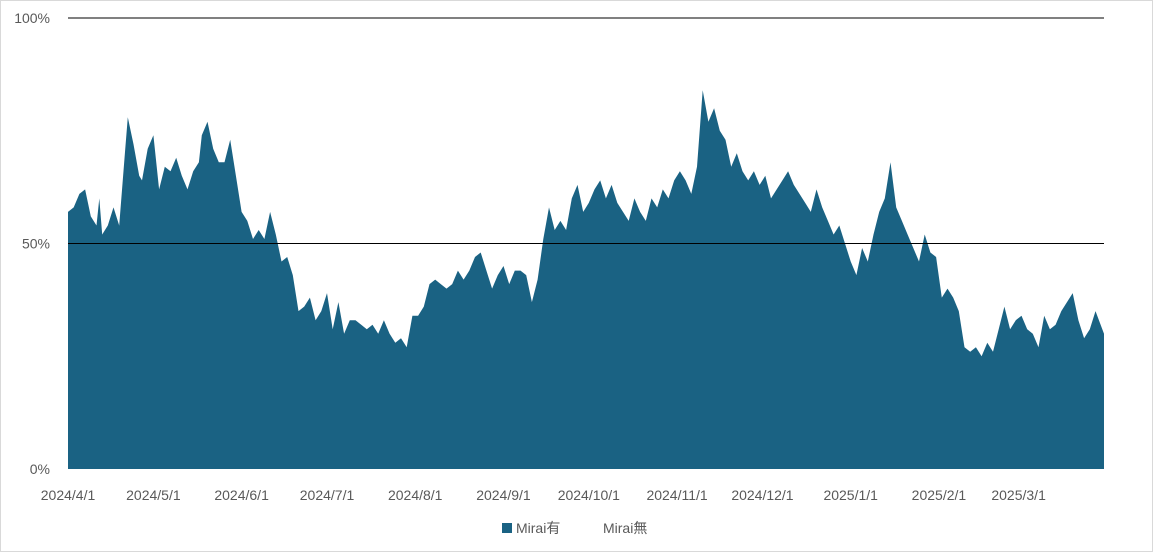  Describe the element at coordinates (32, 18) in the screenshot. I see `y-tick-label: 100%` at that location.